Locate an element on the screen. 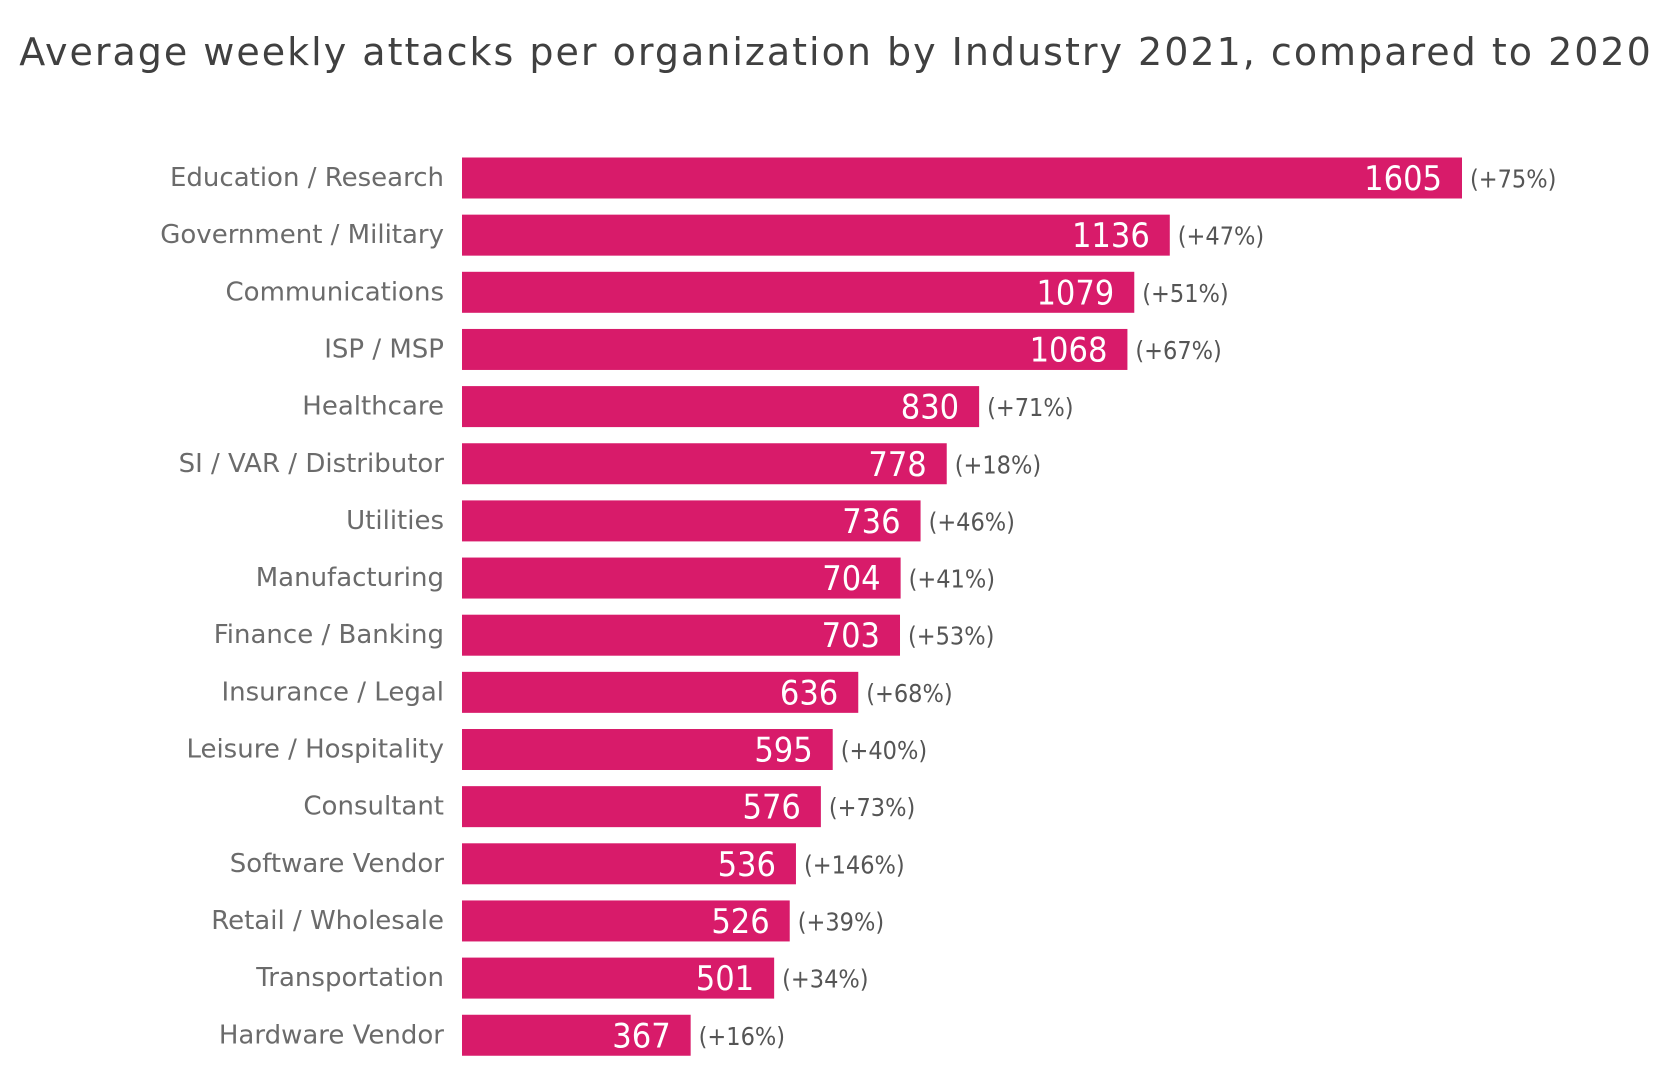 The width and height of the screenshot is (1672, 1088). value-label: 736 is located at coordinates (871, 522).